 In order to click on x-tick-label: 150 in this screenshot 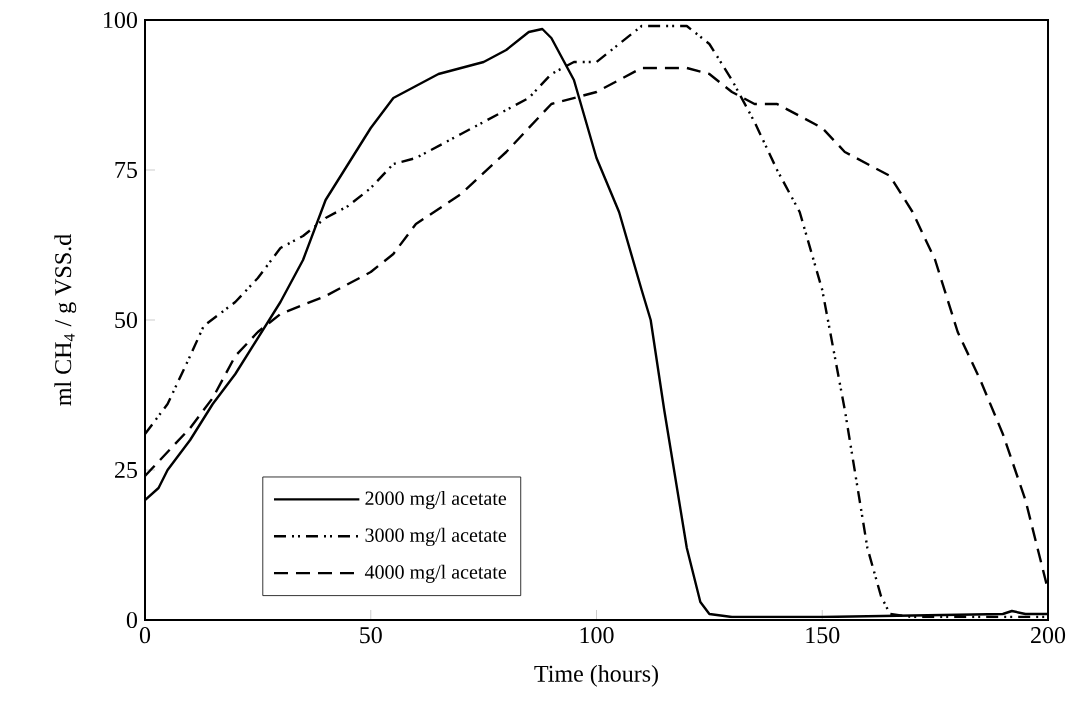, I will do `click(823, 635)`.